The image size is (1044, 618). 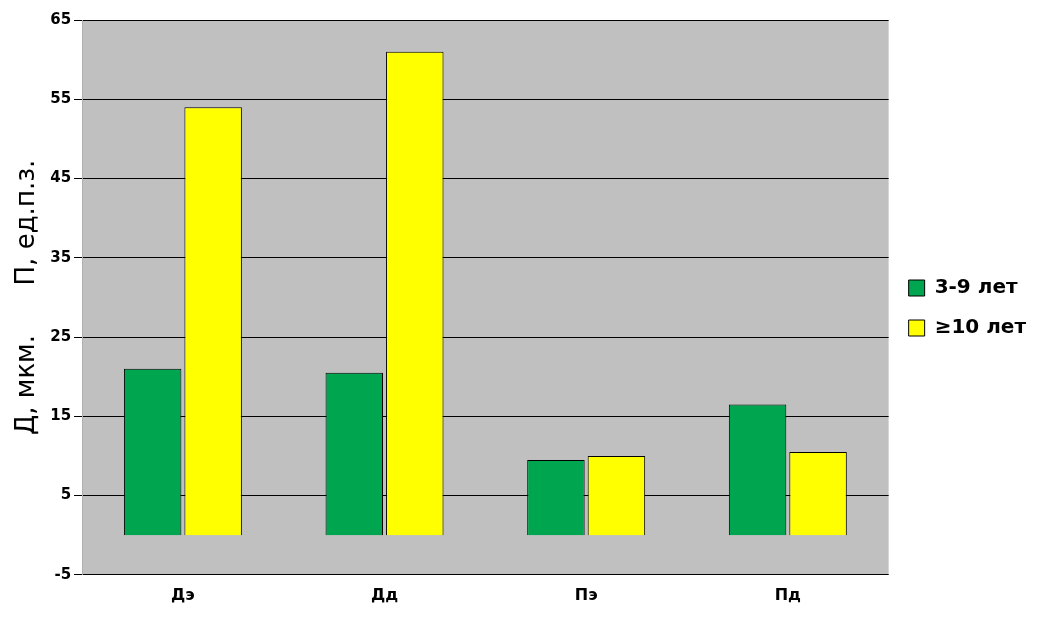 I want to click on y-tick-label: 5, so click(x=66, y=494).